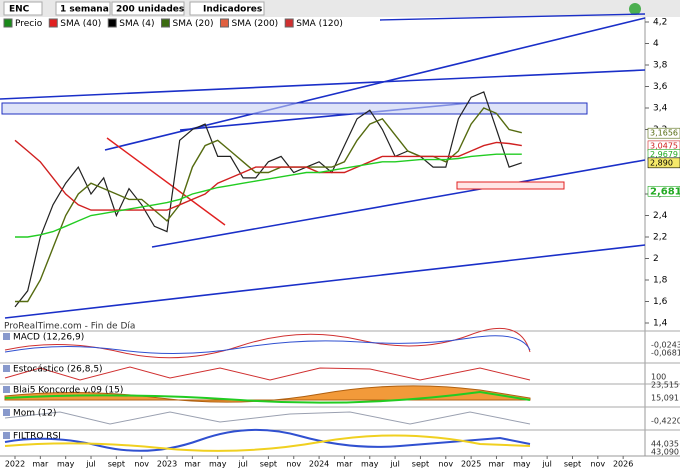 Image resolution: width=680 pixels, height=475 pixels. What do you see at coordinates (623, 464) in the screenshot?
I see `x-tick-label: 2026` at bounding box center [623, 464].